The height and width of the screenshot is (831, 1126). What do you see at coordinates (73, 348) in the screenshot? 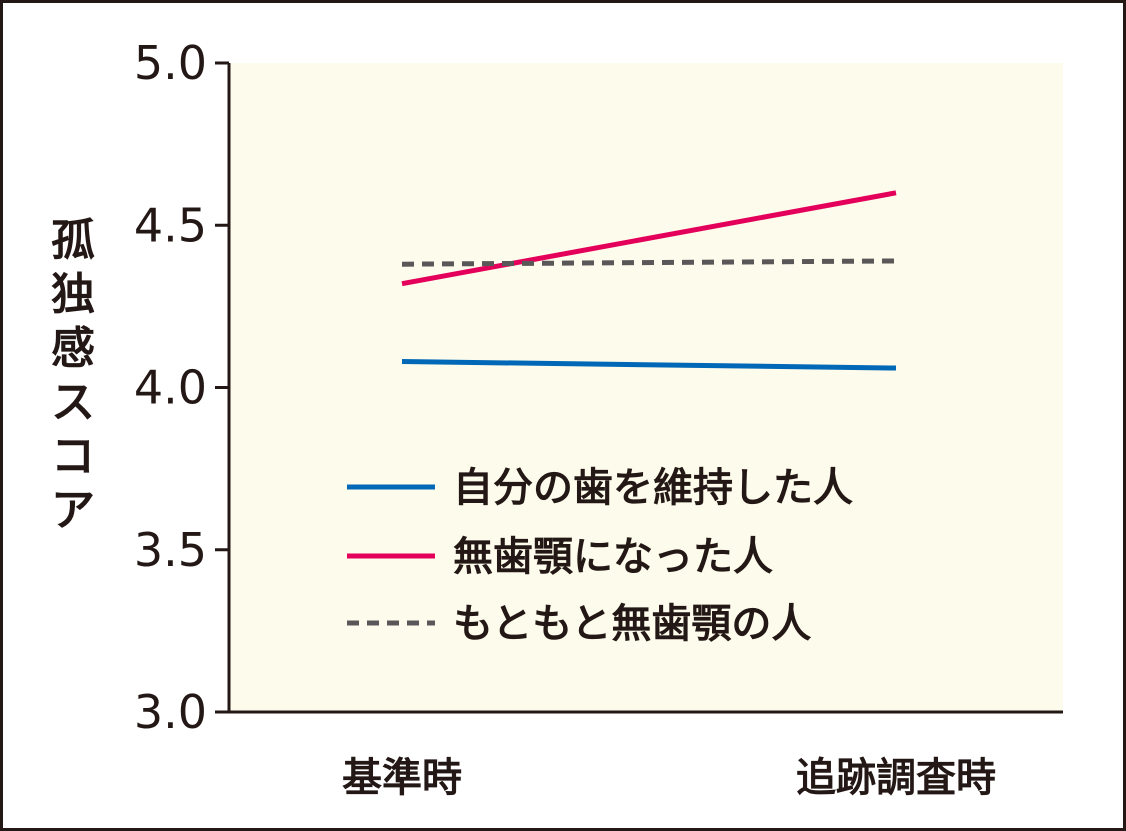
I see `y-axis-label-char: 感` at bounding box center [73, 348].